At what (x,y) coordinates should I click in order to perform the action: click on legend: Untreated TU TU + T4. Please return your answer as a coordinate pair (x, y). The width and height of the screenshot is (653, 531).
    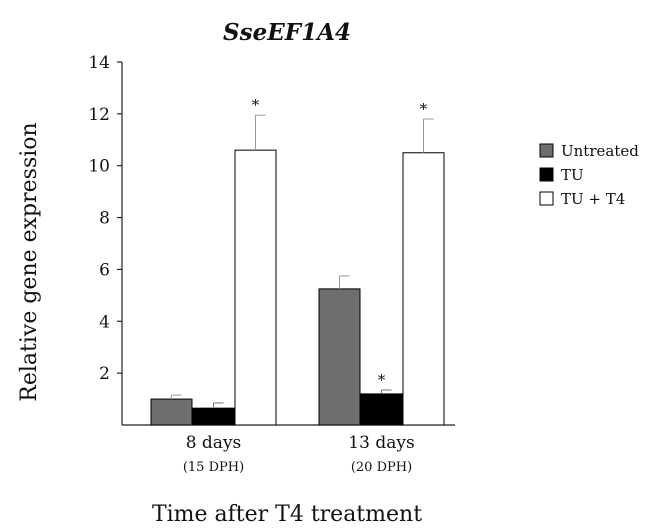
    Looking at the image, I should click on (589, 175).